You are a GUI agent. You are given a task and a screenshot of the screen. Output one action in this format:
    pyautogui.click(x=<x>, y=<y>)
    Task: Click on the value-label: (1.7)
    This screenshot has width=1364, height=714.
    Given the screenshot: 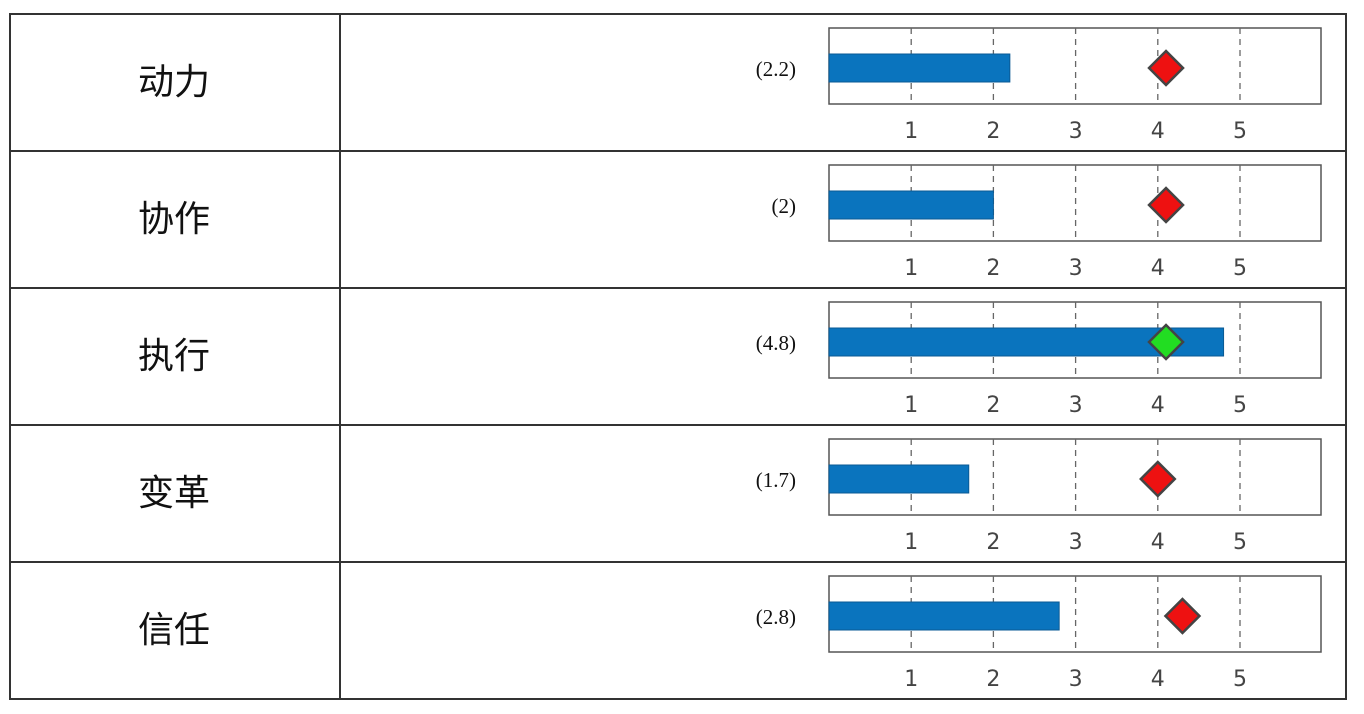 What is the action you would take?
    pyautogui.click(x=776, y=480)
    